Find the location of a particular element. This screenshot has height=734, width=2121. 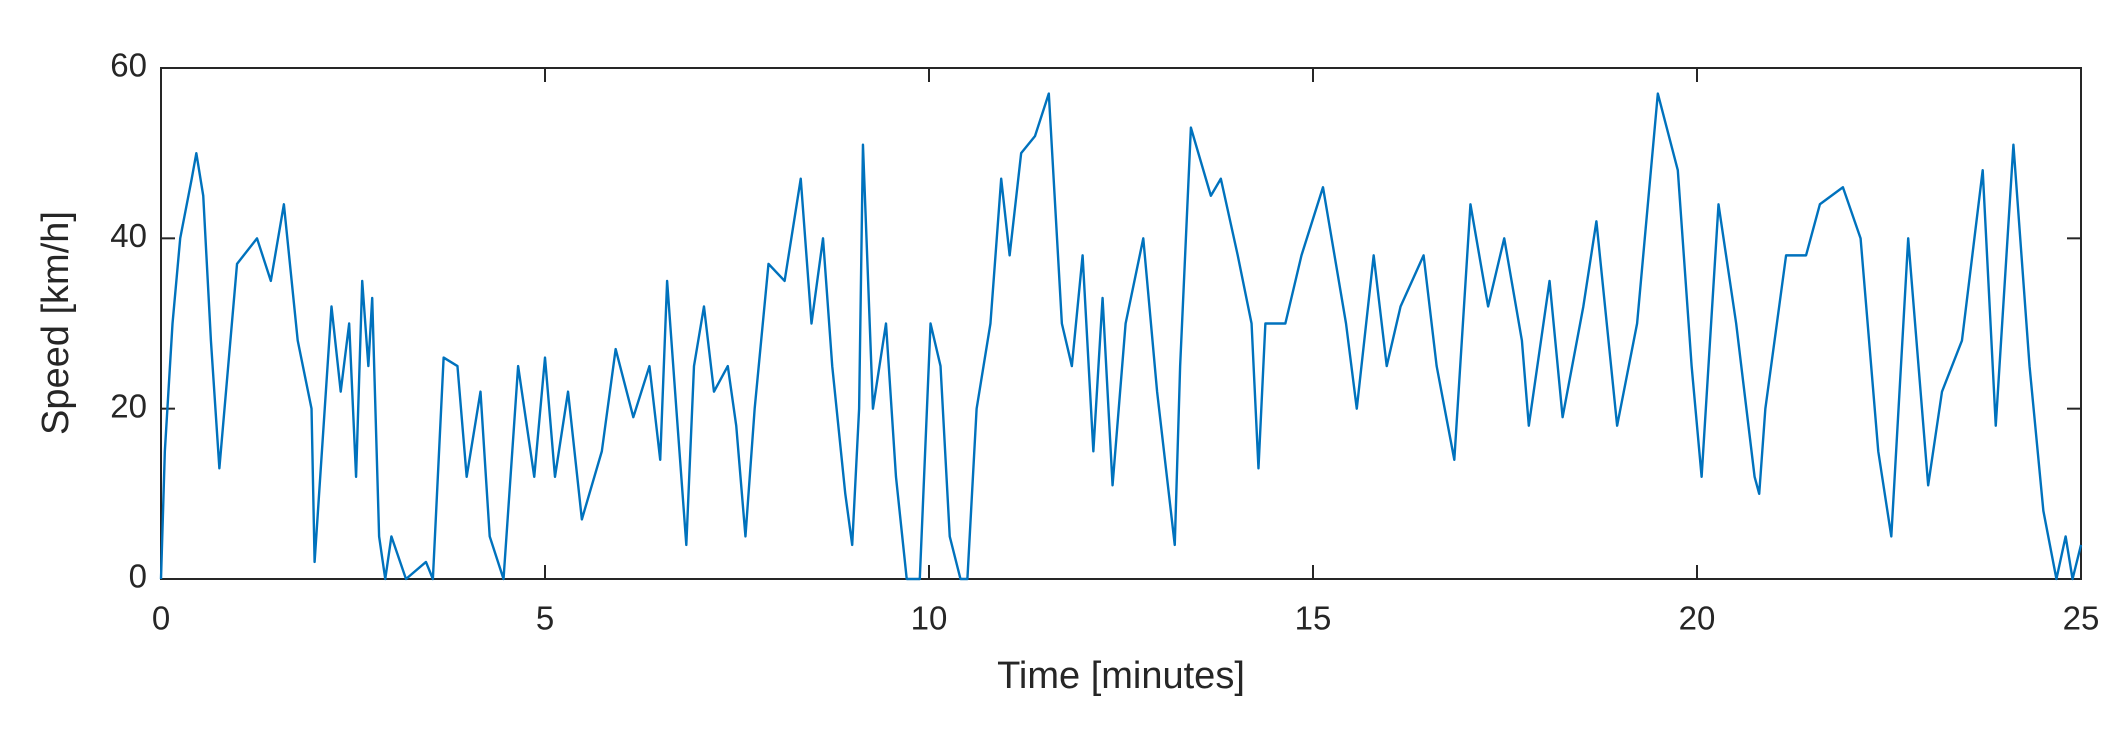

x-axis-label: Time [minutes] is located at coordinates (1121, 676).